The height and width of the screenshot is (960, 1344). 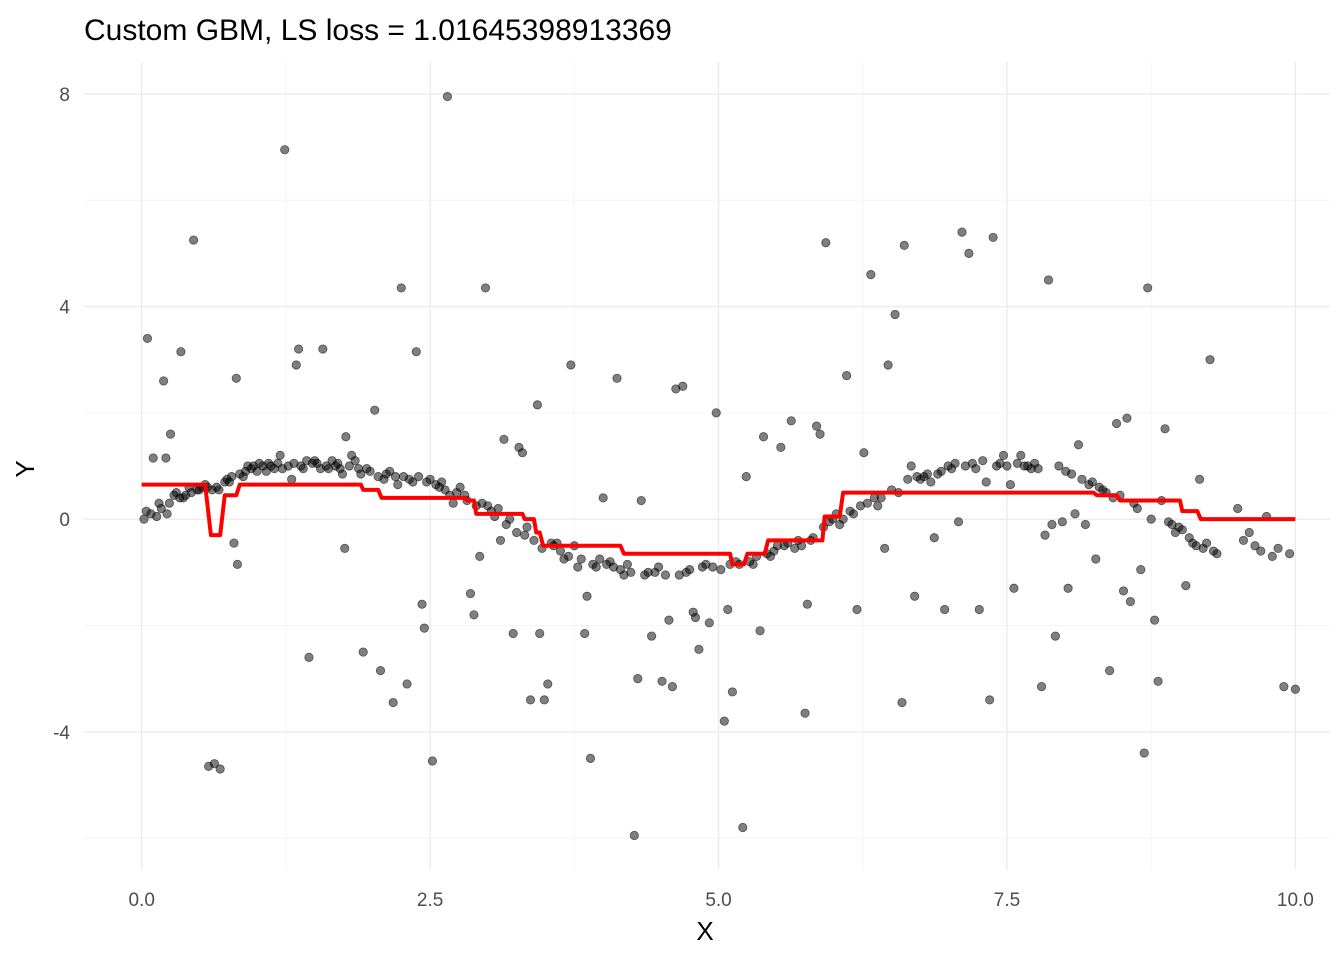 I want to click on x-tick-label: 5.0, so click(x=718, y=900).